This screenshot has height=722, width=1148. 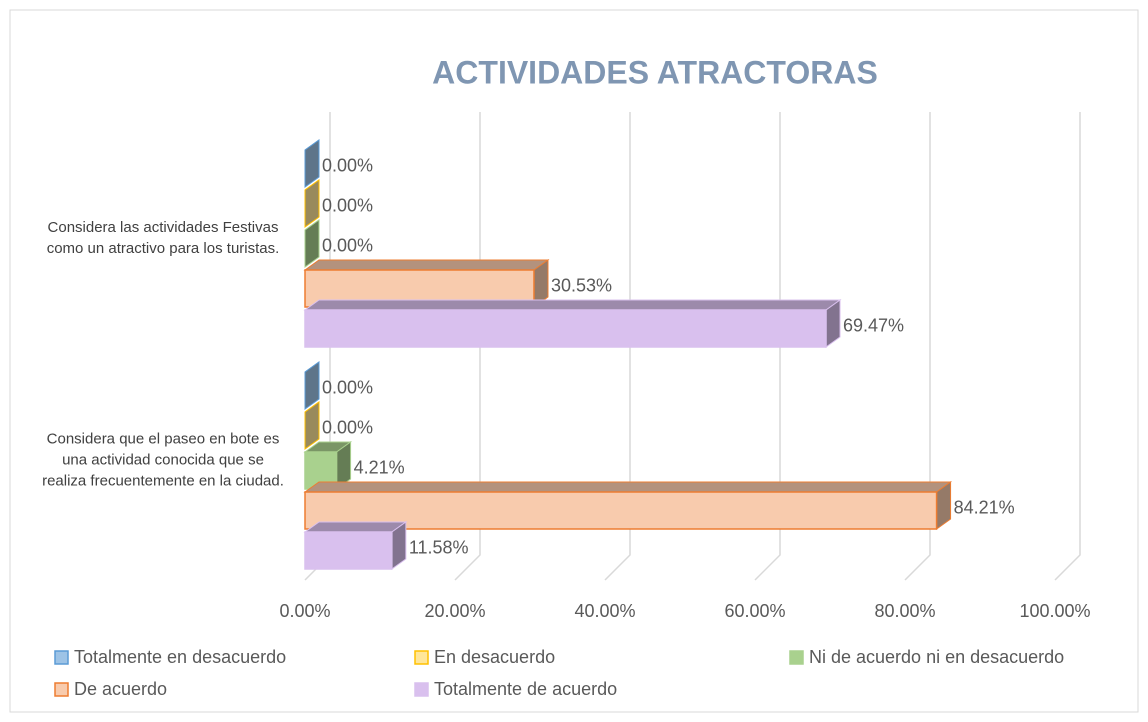 I want to click on value-label: 4.21%, so click(x=379, y=467).